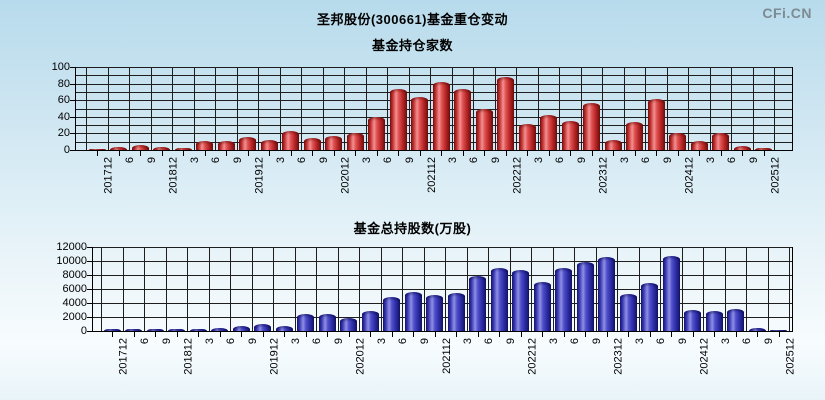  Describe the element at coordinates (74, 289) in the screenshot. I see `y-tick-label: 6000` at that location.